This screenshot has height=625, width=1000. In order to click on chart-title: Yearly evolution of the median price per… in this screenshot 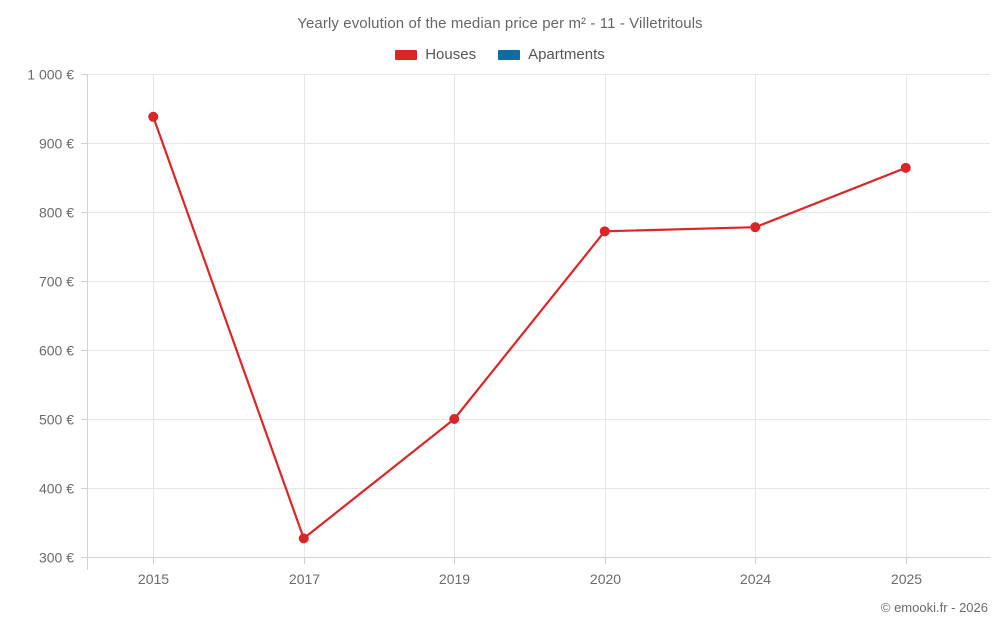, I will do `click(500, 23)`.